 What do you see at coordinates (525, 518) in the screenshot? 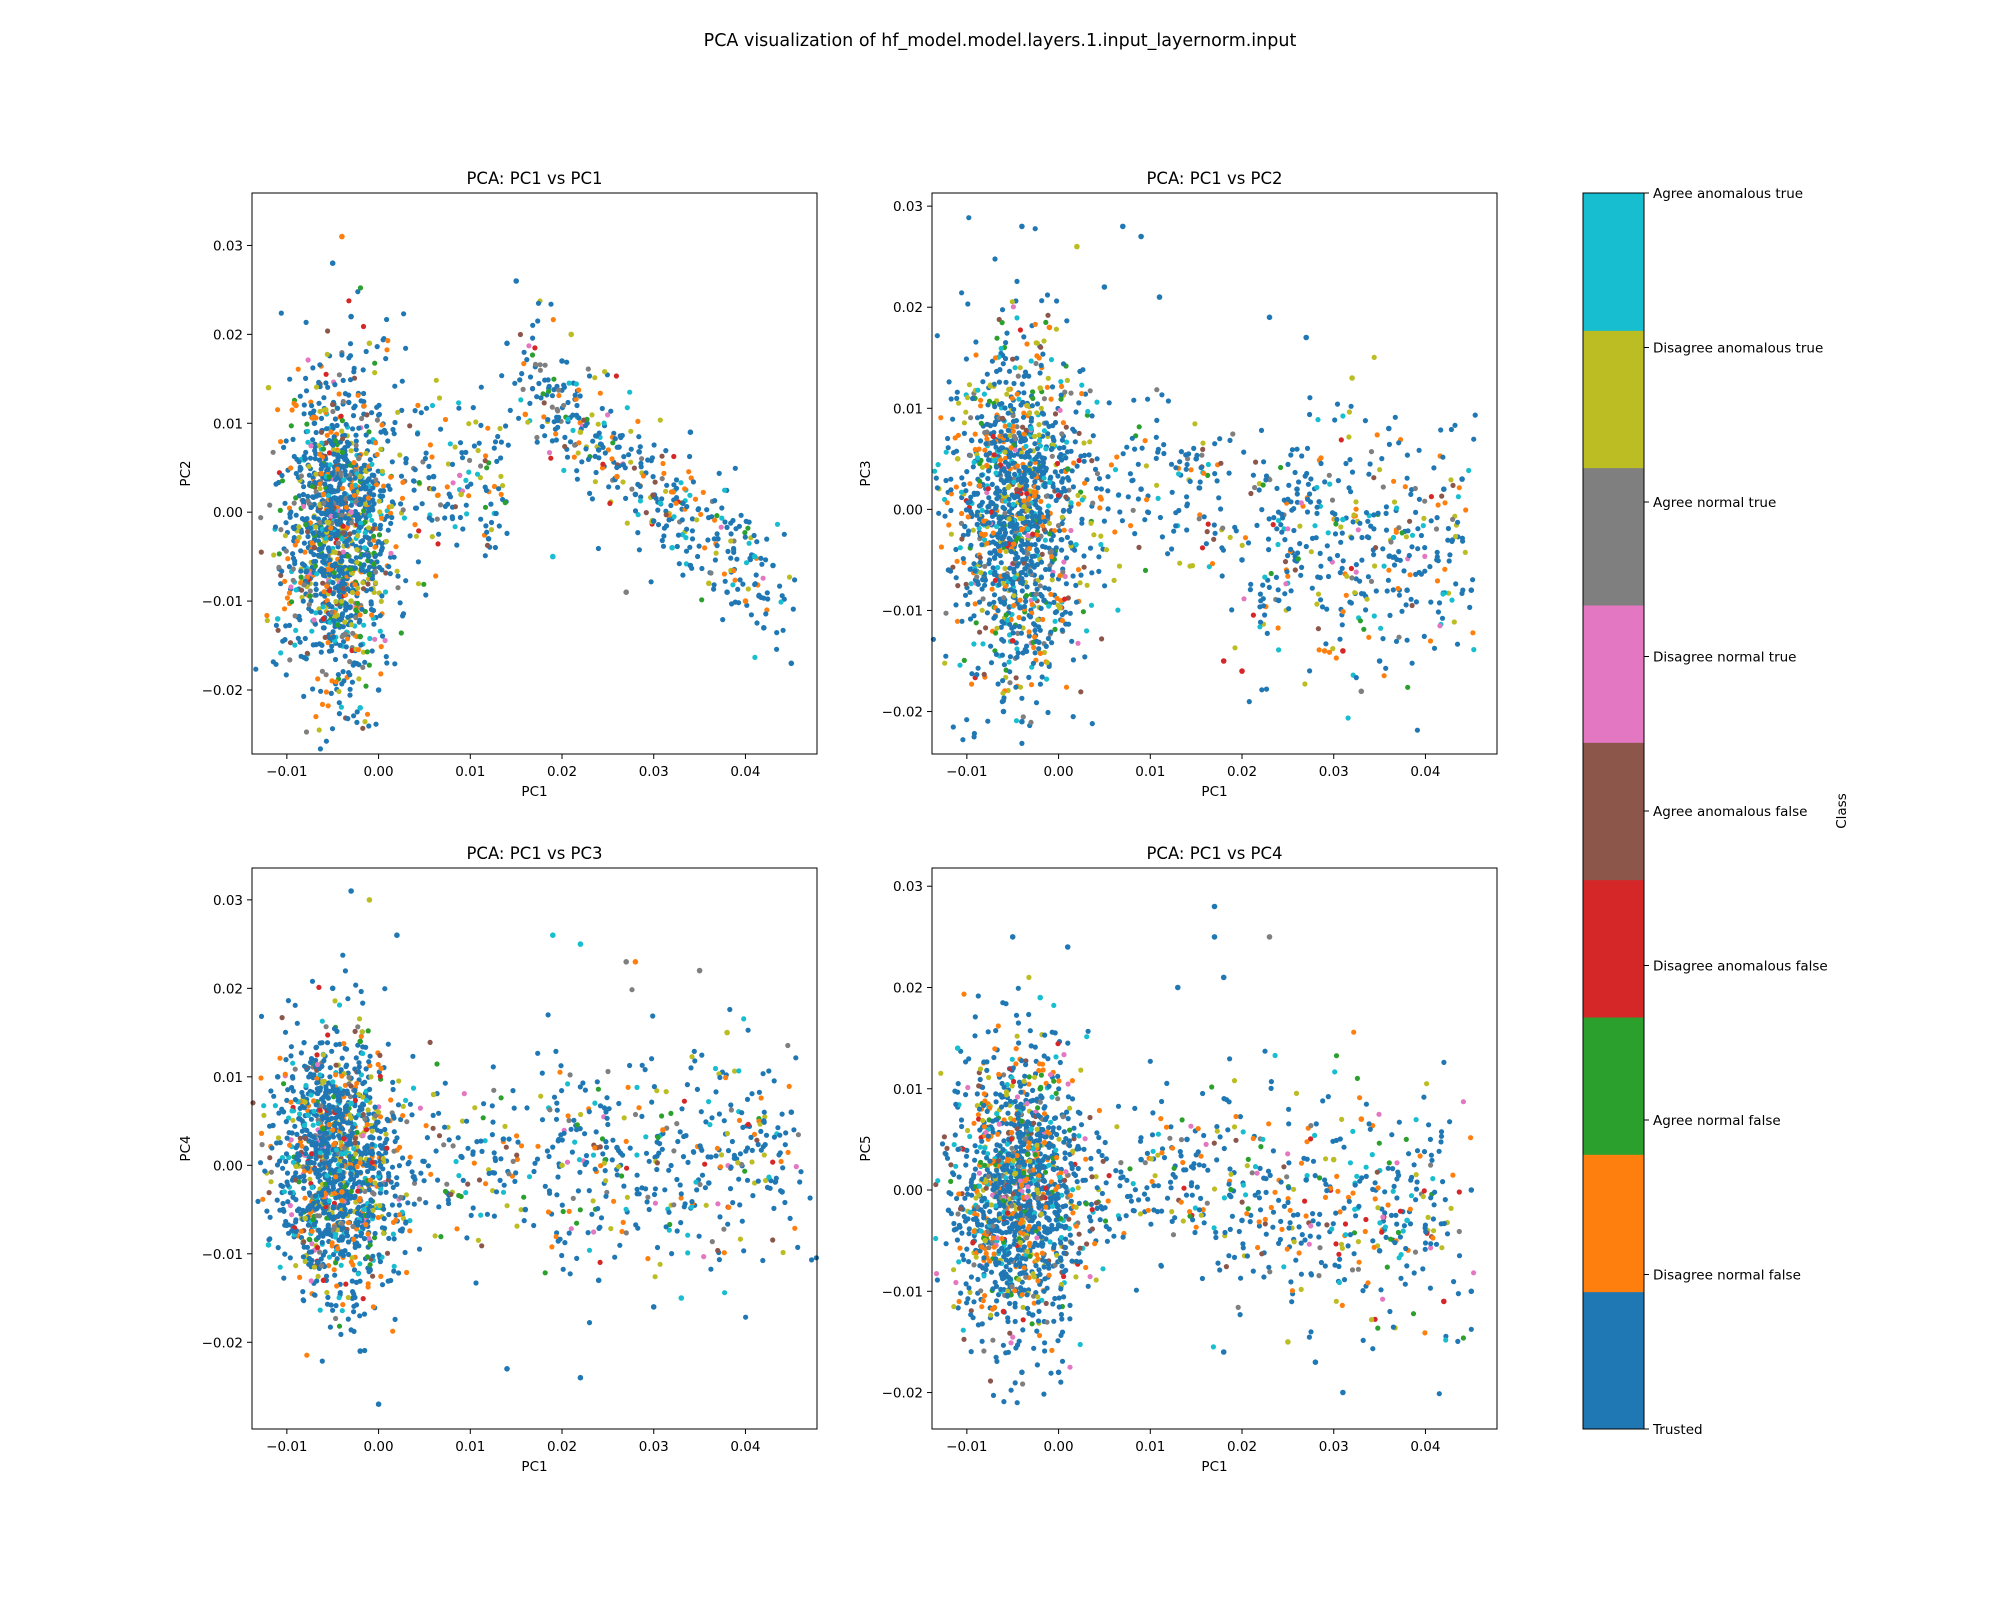
I see `scatter-cloud` at bounding box center [525, 518].